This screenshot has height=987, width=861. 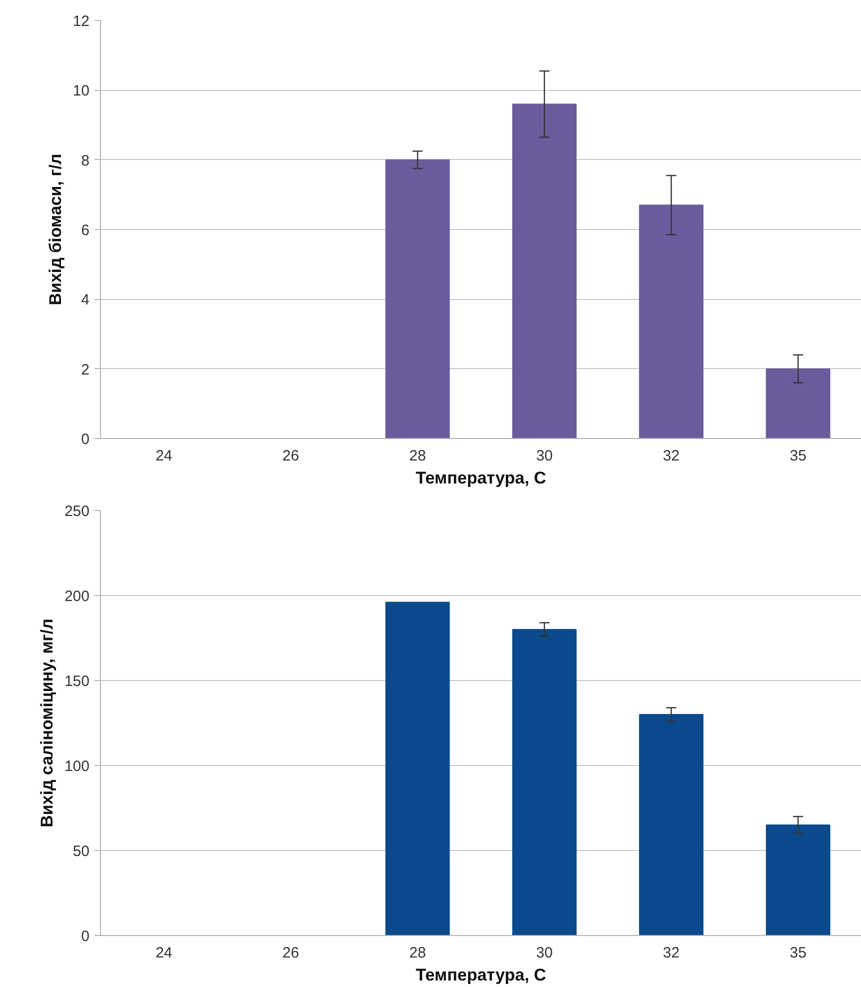 What do you see at coordinates (46, 723) in the screenshot?
I see `y-axis-title: Вихід саліноміцину, мг/л` at bounding box center [46, 723].